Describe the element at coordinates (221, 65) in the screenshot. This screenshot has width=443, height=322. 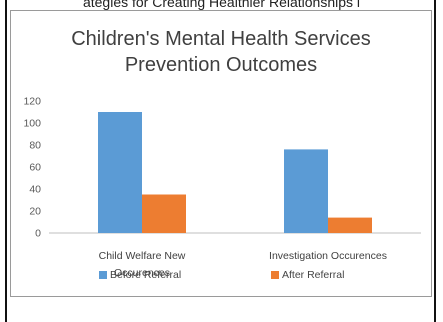
I see `chart-title-line-2: Prevention Outcomes` at that location.